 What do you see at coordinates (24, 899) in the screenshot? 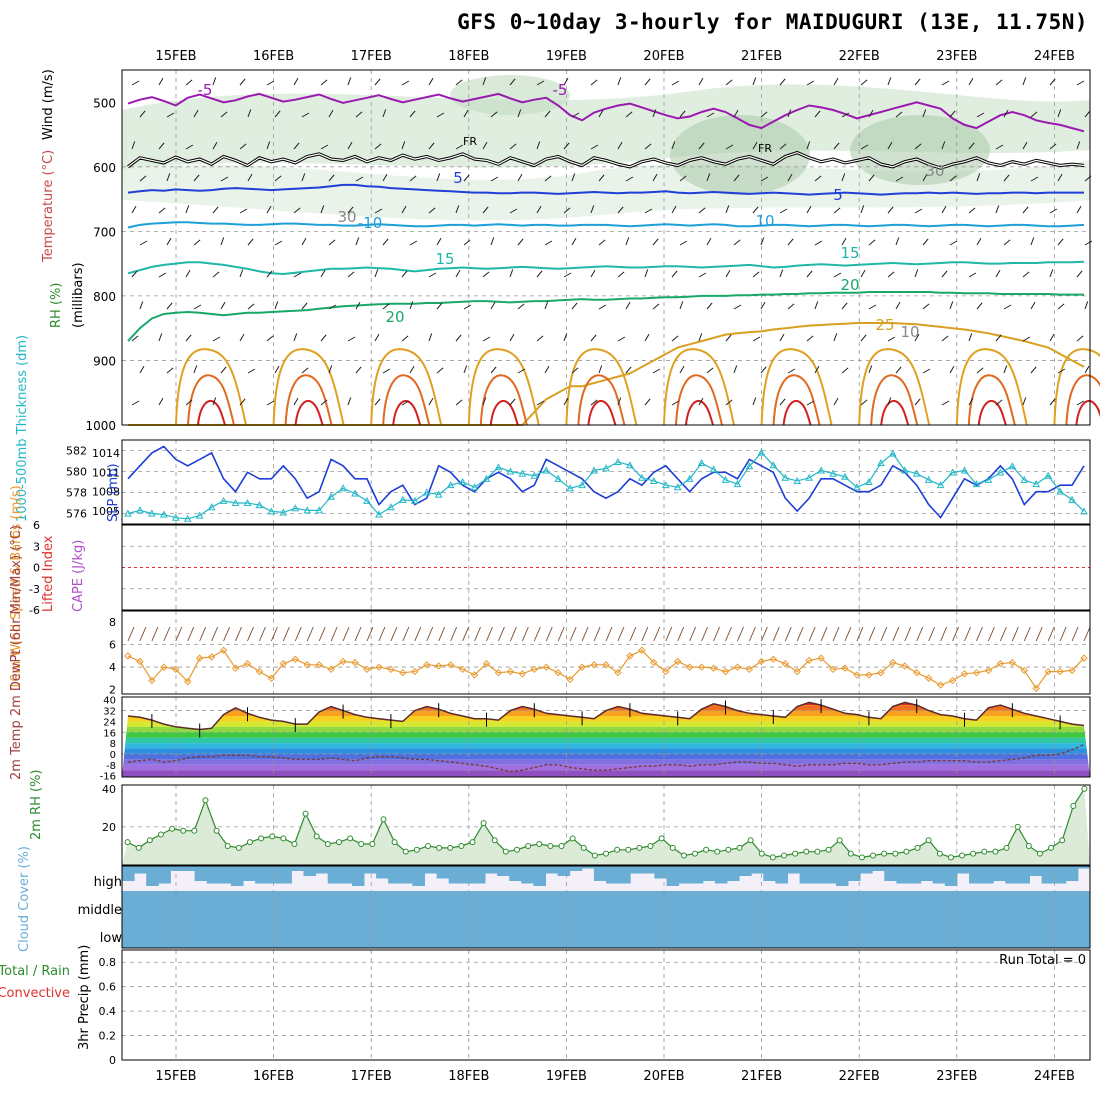
I see `cloud-axis-label: Cloud Cover (%)` at bounding box center [24, 899].